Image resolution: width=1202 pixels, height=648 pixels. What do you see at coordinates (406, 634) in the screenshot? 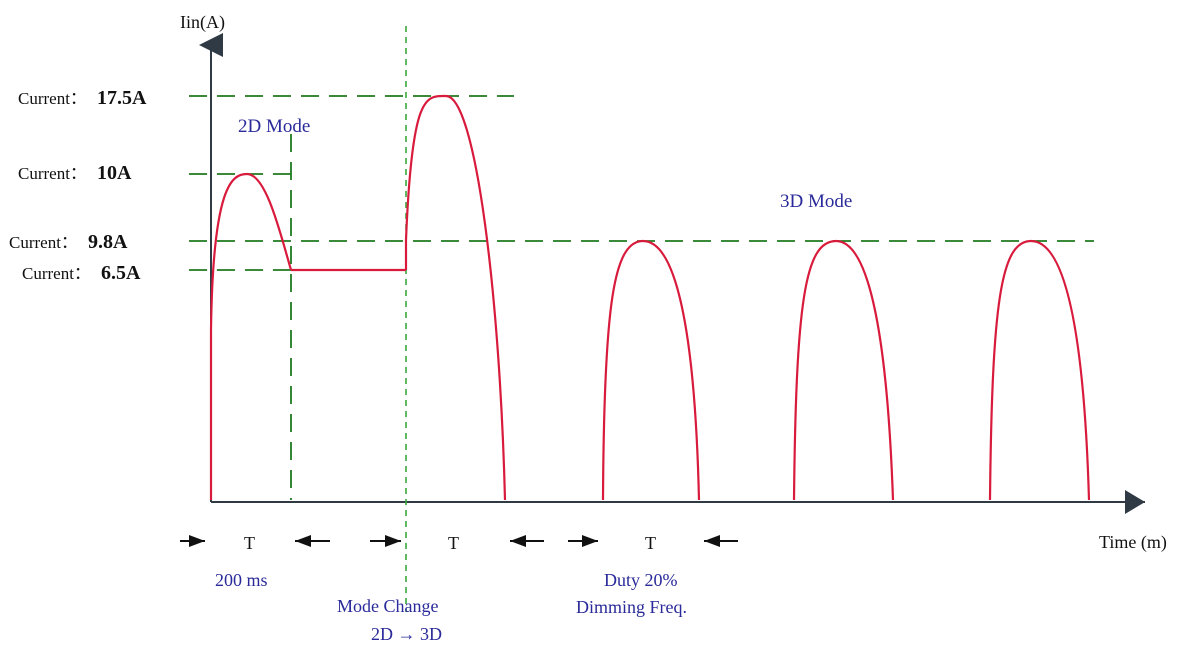
I see `mode-change-direction-label: 2D → 3D` at bounding box center [406, 634].